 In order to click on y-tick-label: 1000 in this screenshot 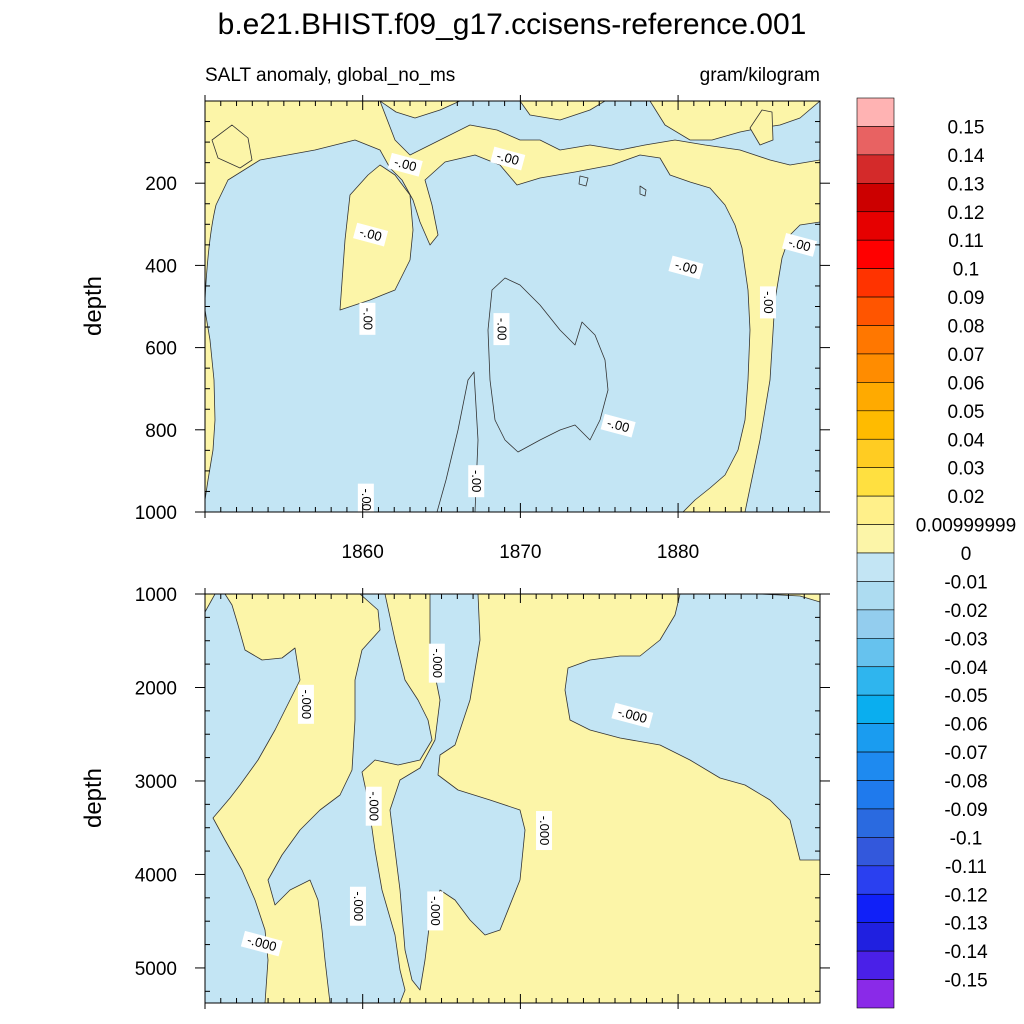, I will do `click(156, 513)`.